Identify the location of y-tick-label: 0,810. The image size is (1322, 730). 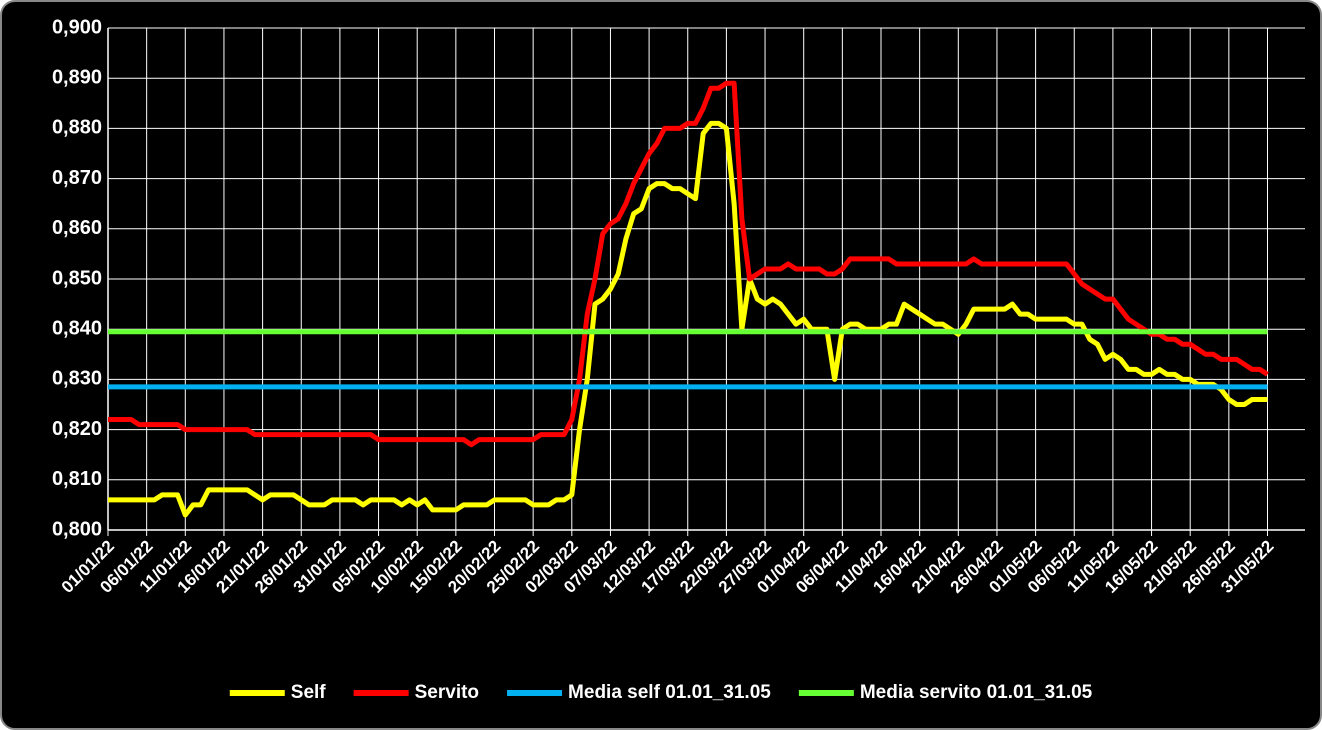
(77, 479).